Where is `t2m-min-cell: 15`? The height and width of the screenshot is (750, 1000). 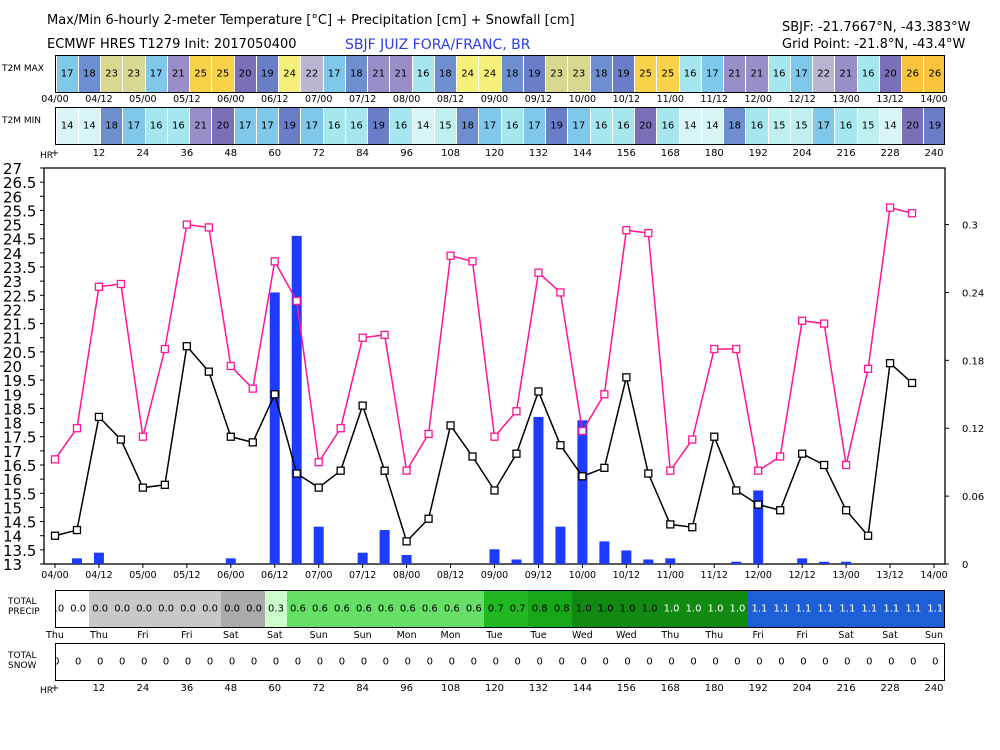 t2m-min-cell: 15 is located at coordinates (779, 126).